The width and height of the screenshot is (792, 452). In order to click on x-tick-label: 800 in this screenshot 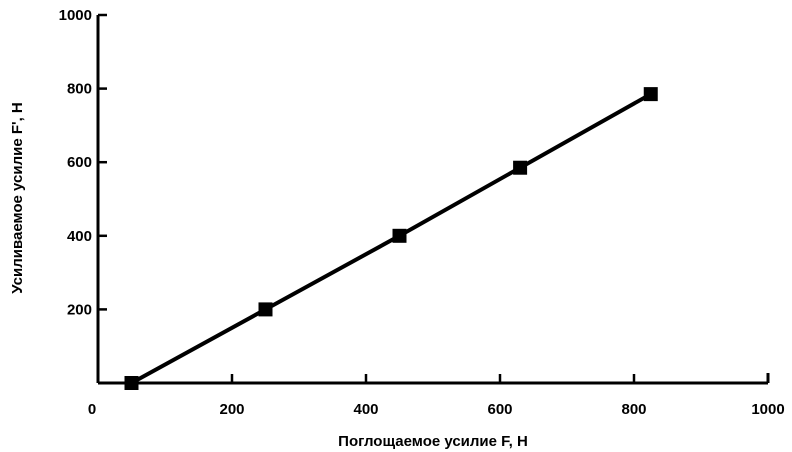, I will do `click(633, 409)`.